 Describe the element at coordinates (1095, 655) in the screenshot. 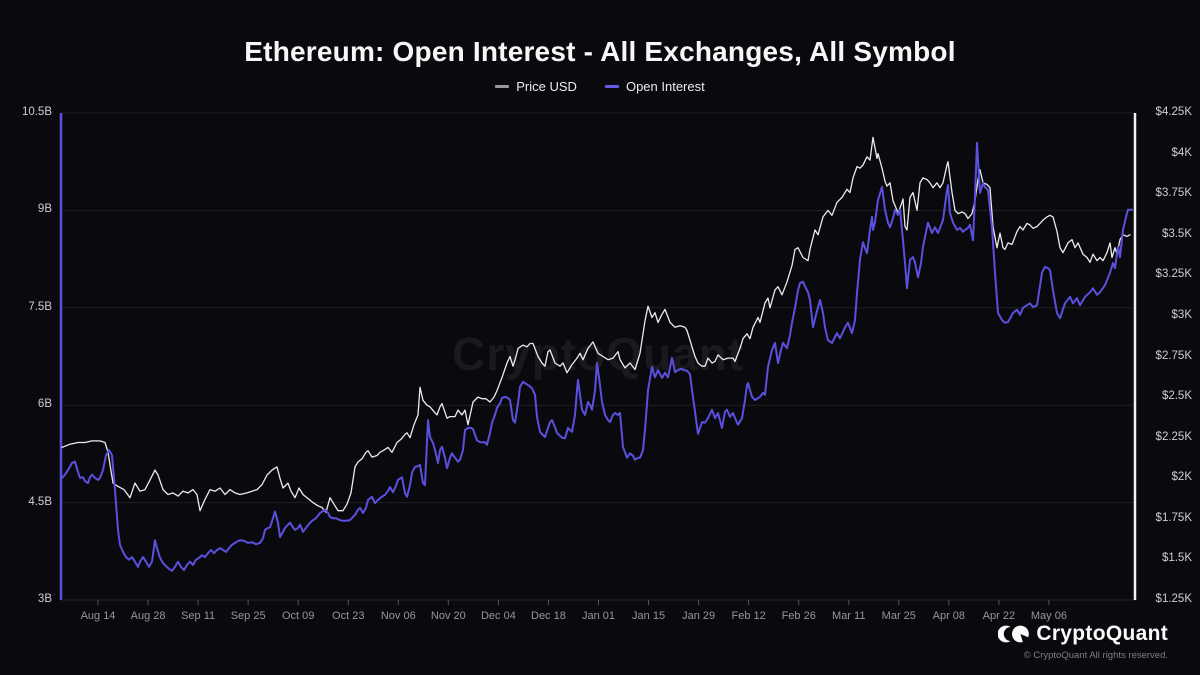

I see `copyright-text: © CryptoQuant All rights reserved.` at that location.